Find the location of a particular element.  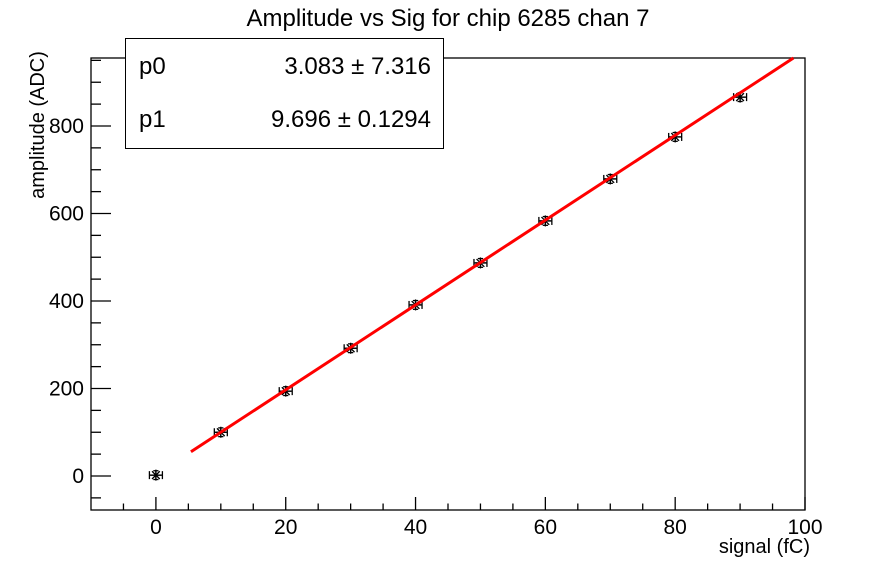

y-tick-label: 800 is located at coordinates (66, 126).